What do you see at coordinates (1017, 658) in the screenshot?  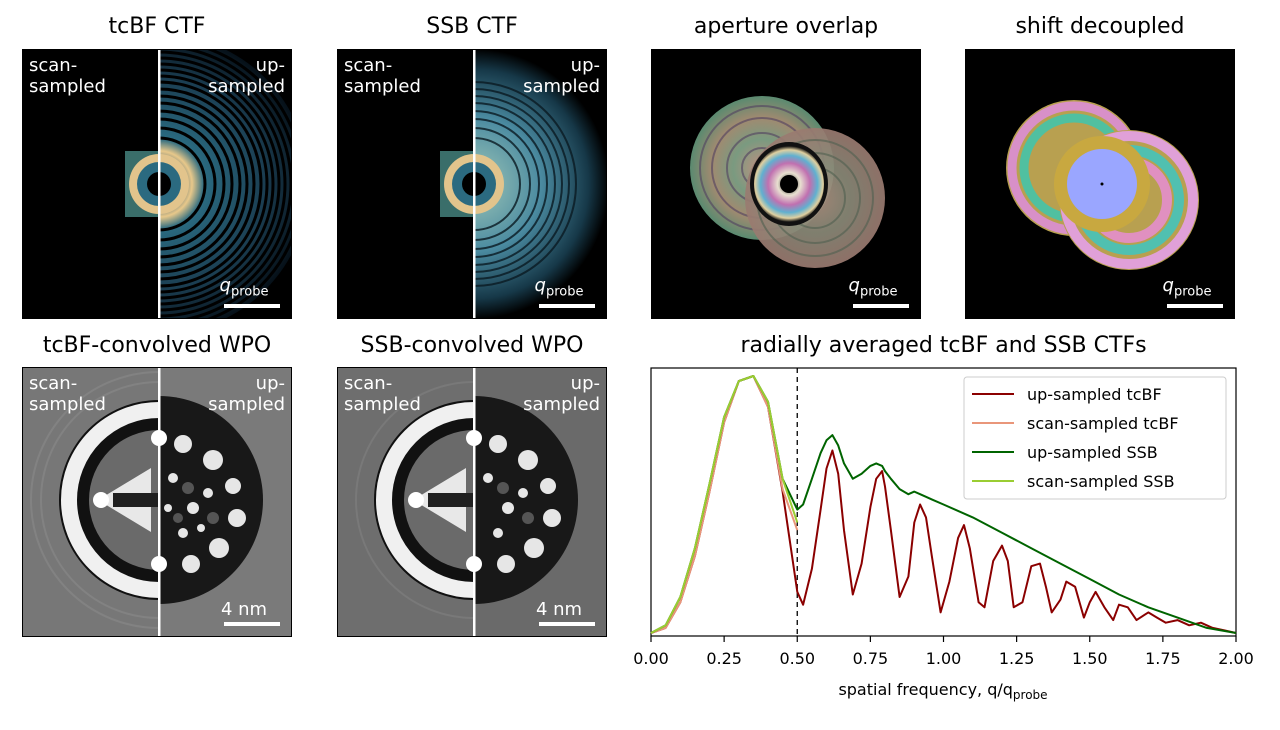 I see `x-tick-label: 1.25` at bounding box center [1017, 658].